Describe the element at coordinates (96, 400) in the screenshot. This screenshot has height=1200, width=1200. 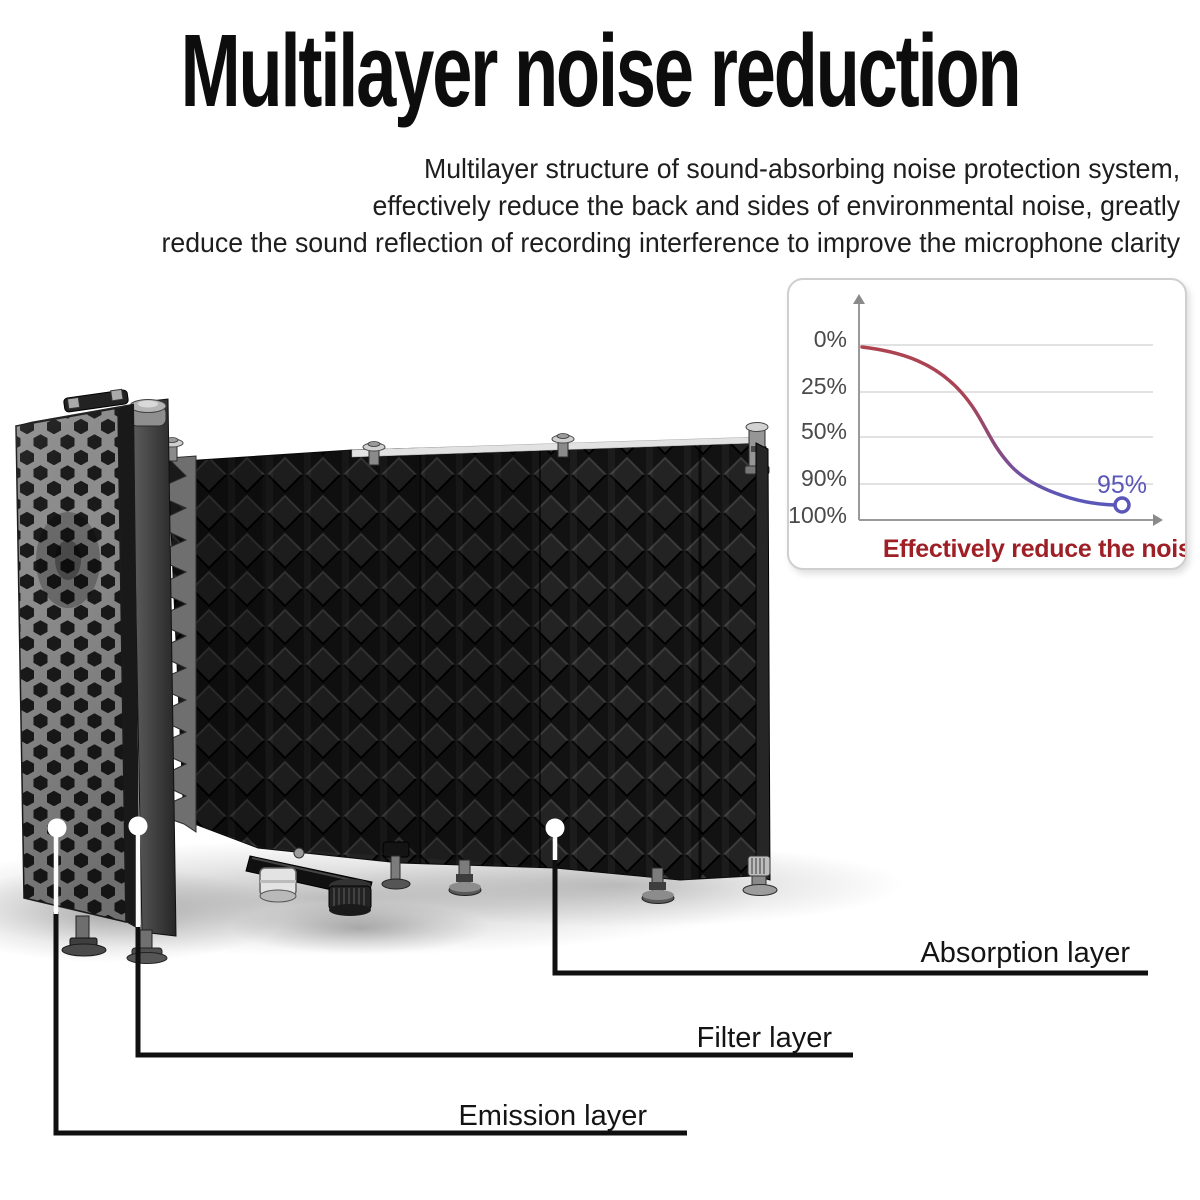
I see `top-clip` at that location.